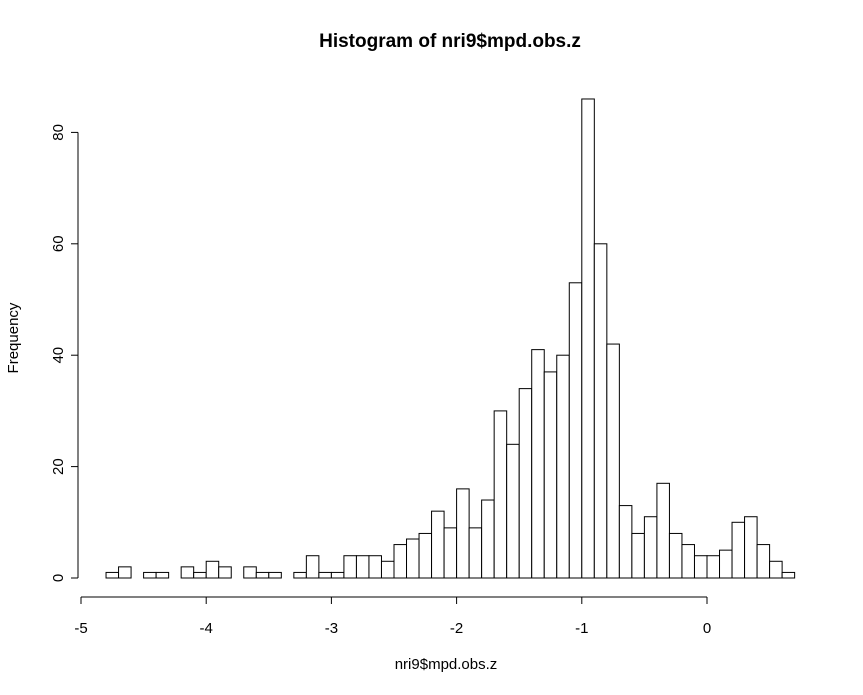 The height and width of the screenshot is (695, 863). What do you see at coordinates (80, 628) in the screenshot?
I see `x-tick-label: -5` at bounding box center [80, 628].